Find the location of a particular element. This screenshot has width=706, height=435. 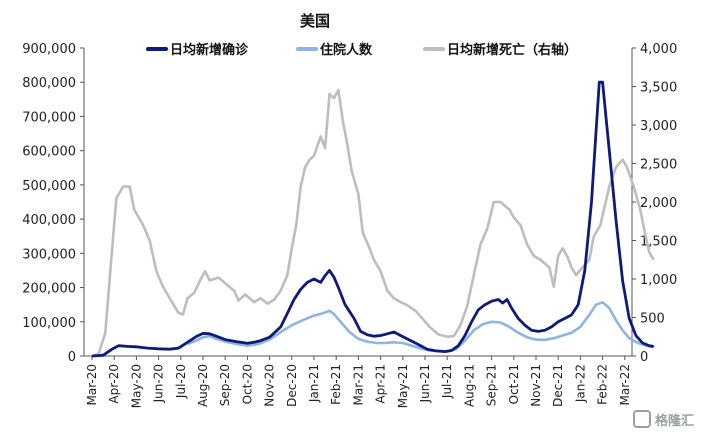

x-tick-label: Apr-20 is located at coordinates (114, 384).